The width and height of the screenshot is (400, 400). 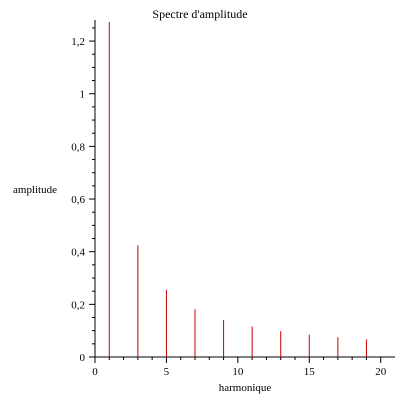 I want to click on y-tick-label: 1,2, so click(x=78, y=42).